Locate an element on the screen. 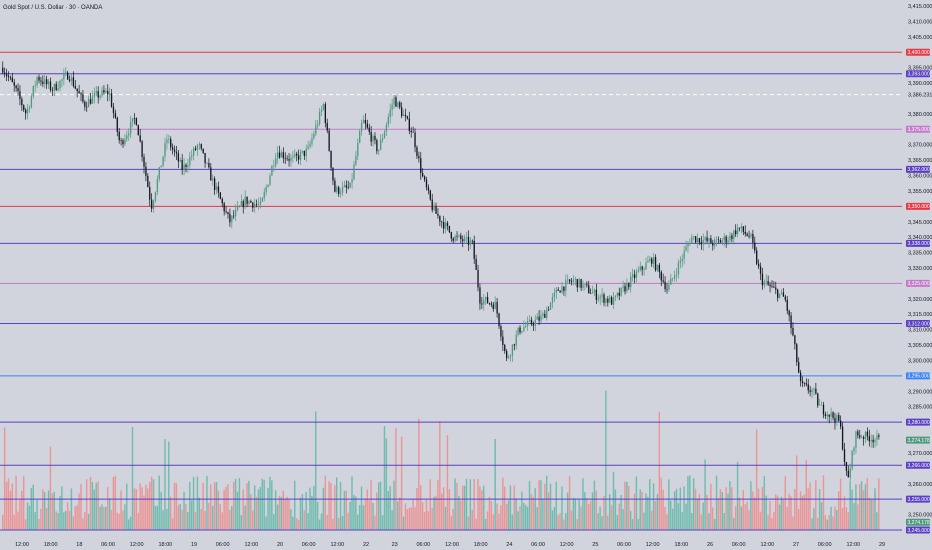  y-tick-label: 3,260.000 is located at coordinates (920, 485).